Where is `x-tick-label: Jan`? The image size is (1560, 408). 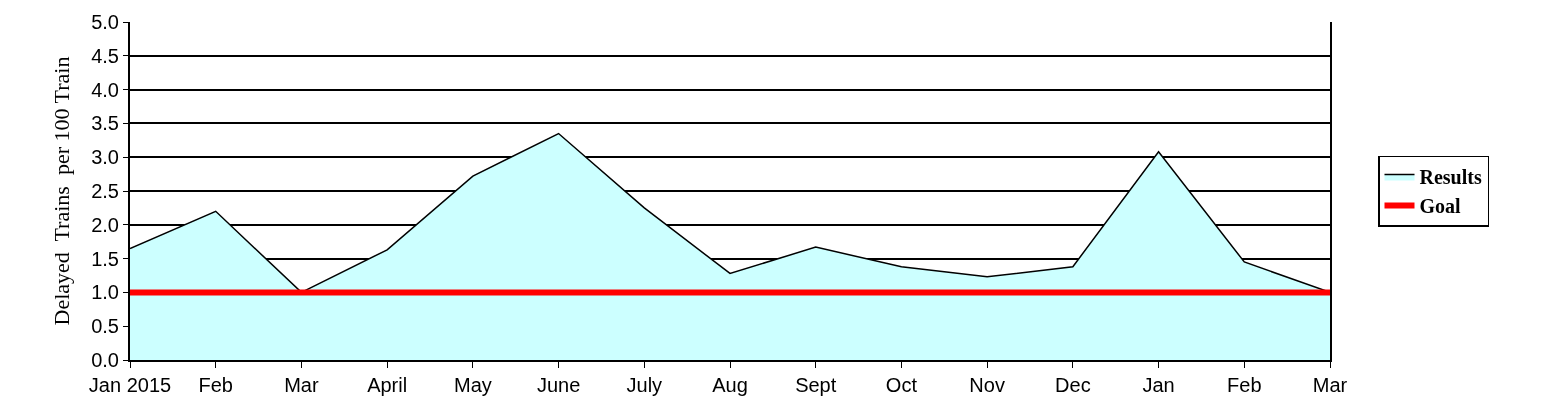
x-tick-label: Jan is located at coordinates (1158, 385).